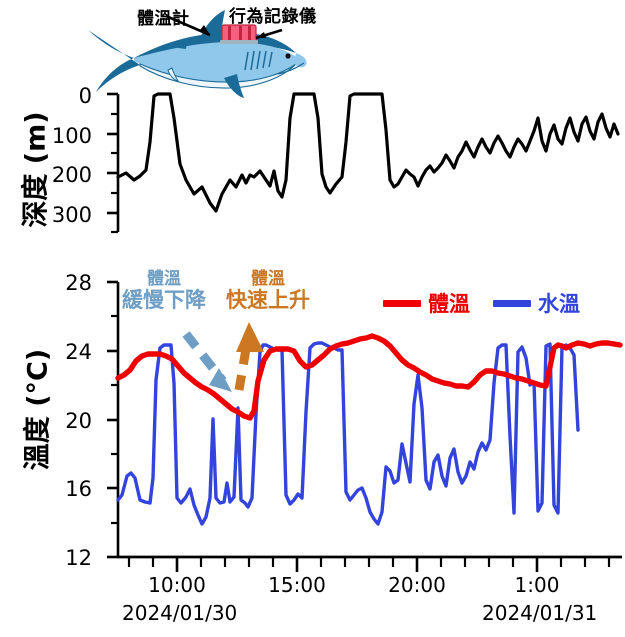 The image size is (625, 637). I want to click on legend-swatch-body-temp, so click(402, 303).